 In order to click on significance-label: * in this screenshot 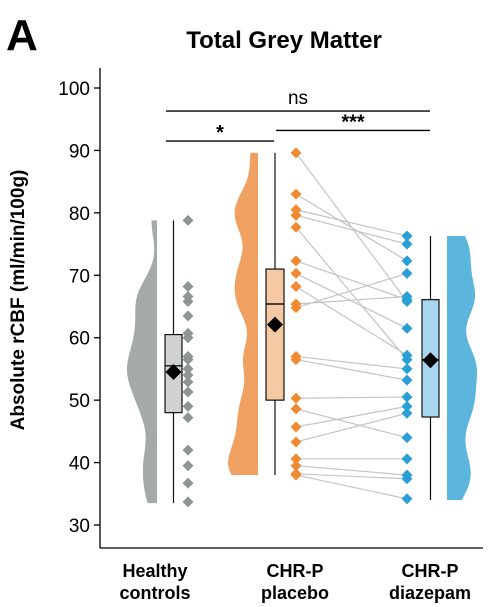, I will do `click(220, 133)`.